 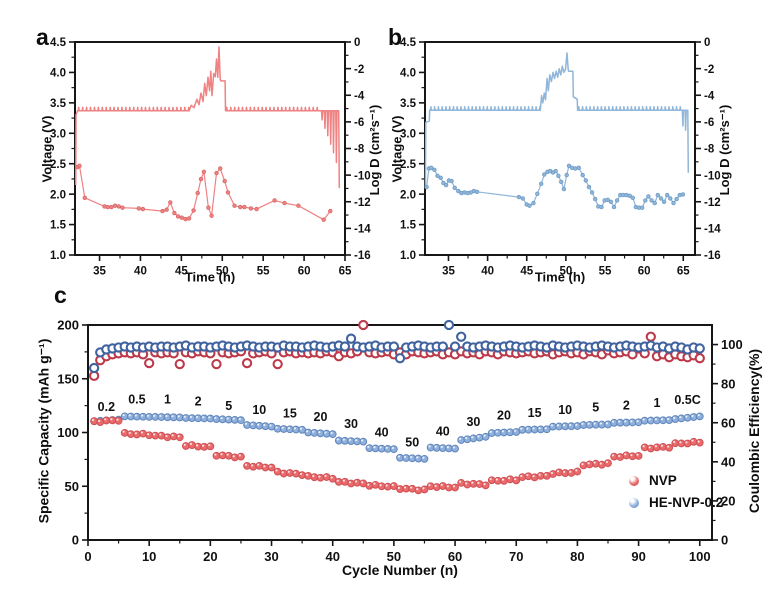 I want to click on panel-b-letter: b, so click(x=395, y=37).